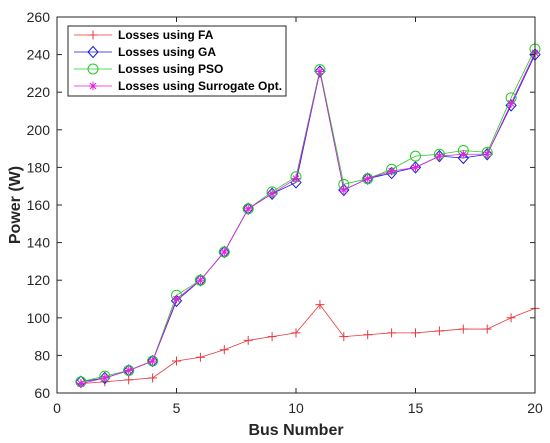 The width and height of the screenshot is (550, 443). I want to click on legend-box, so click(177, 61).